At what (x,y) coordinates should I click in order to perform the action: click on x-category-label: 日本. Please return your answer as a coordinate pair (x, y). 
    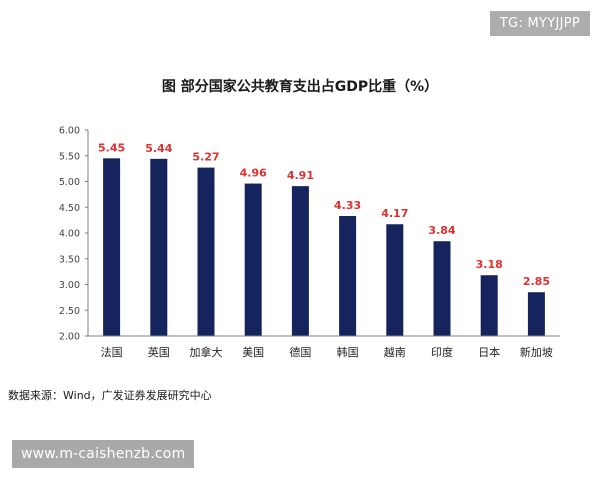
    Looking at the image, I should click on (489, 352).